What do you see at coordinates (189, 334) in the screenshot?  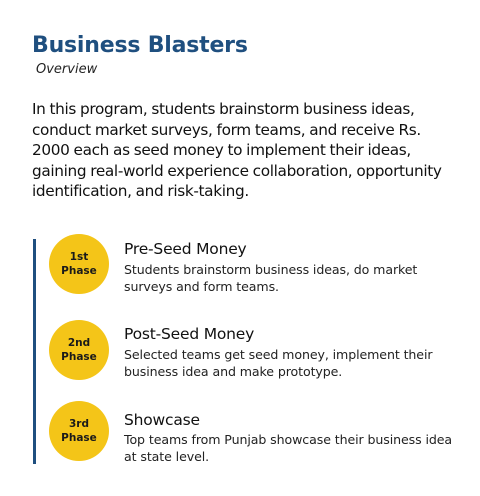 I see `phase-2-heading: Post-Seed Money` at bounding box center [189, 334].